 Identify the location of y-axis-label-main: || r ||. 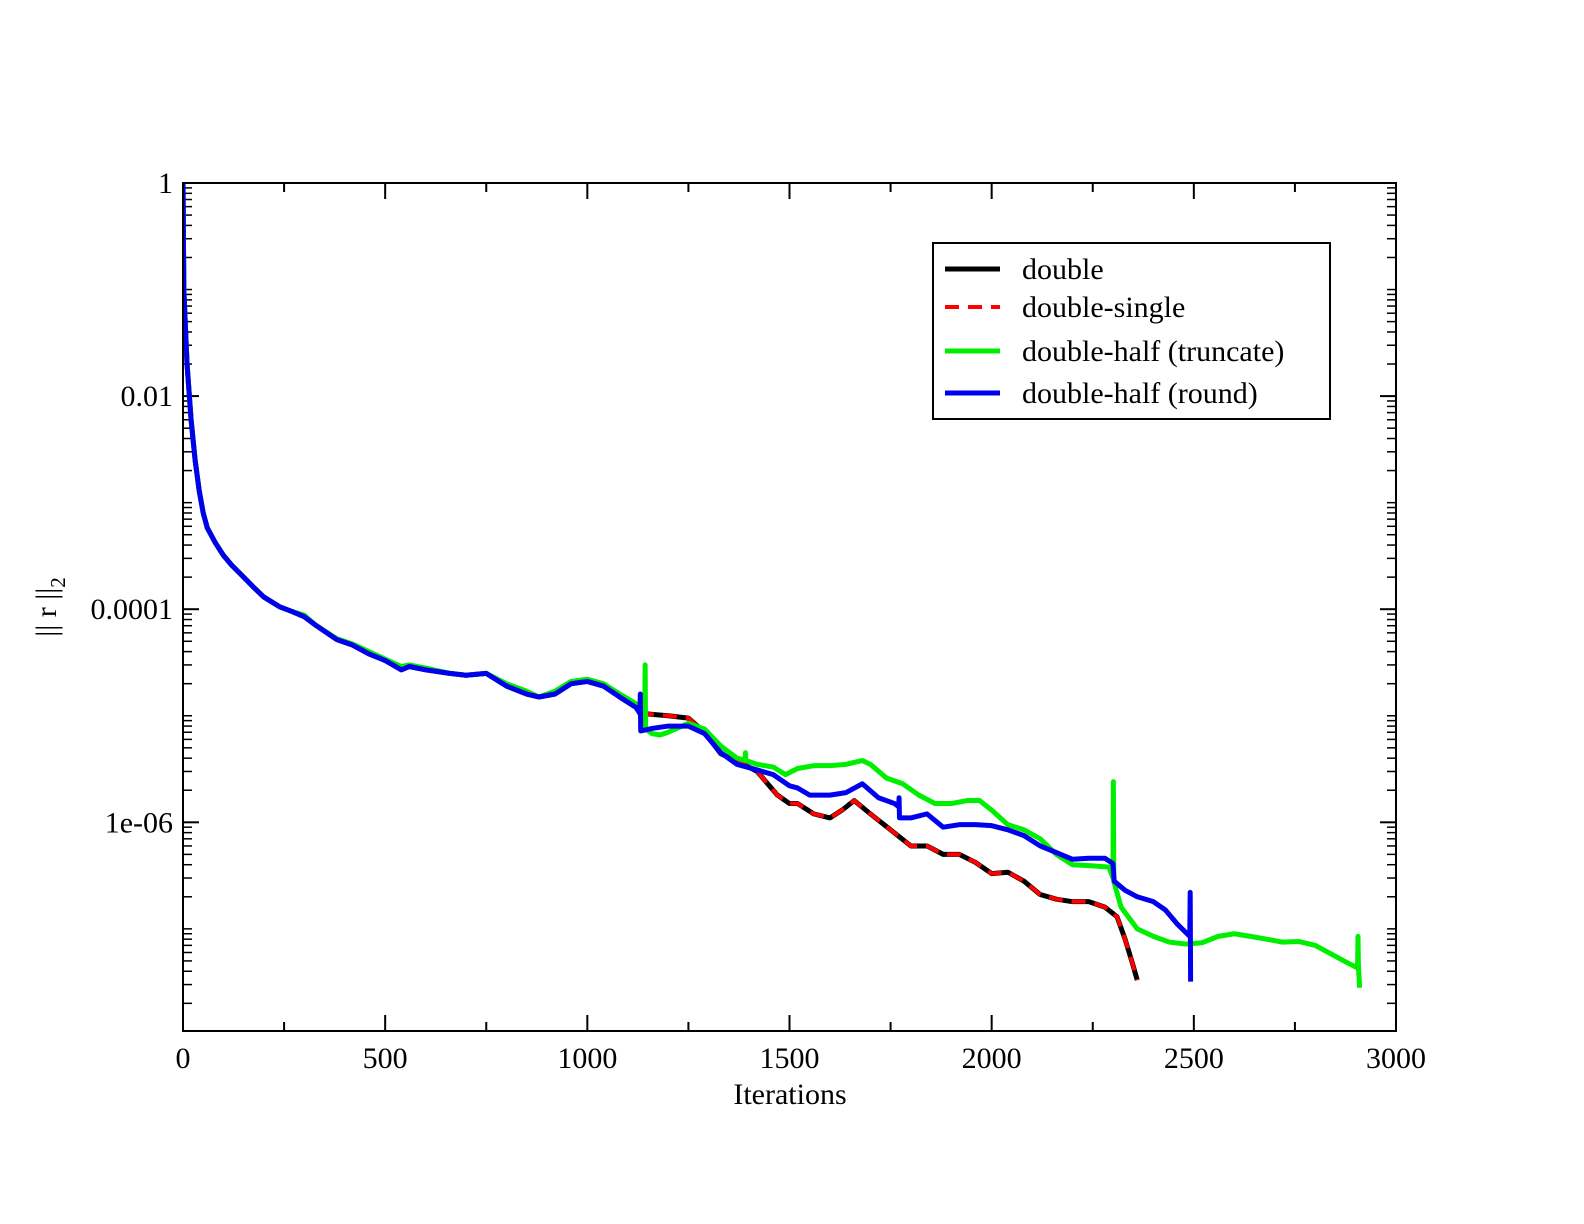
(46, 612).